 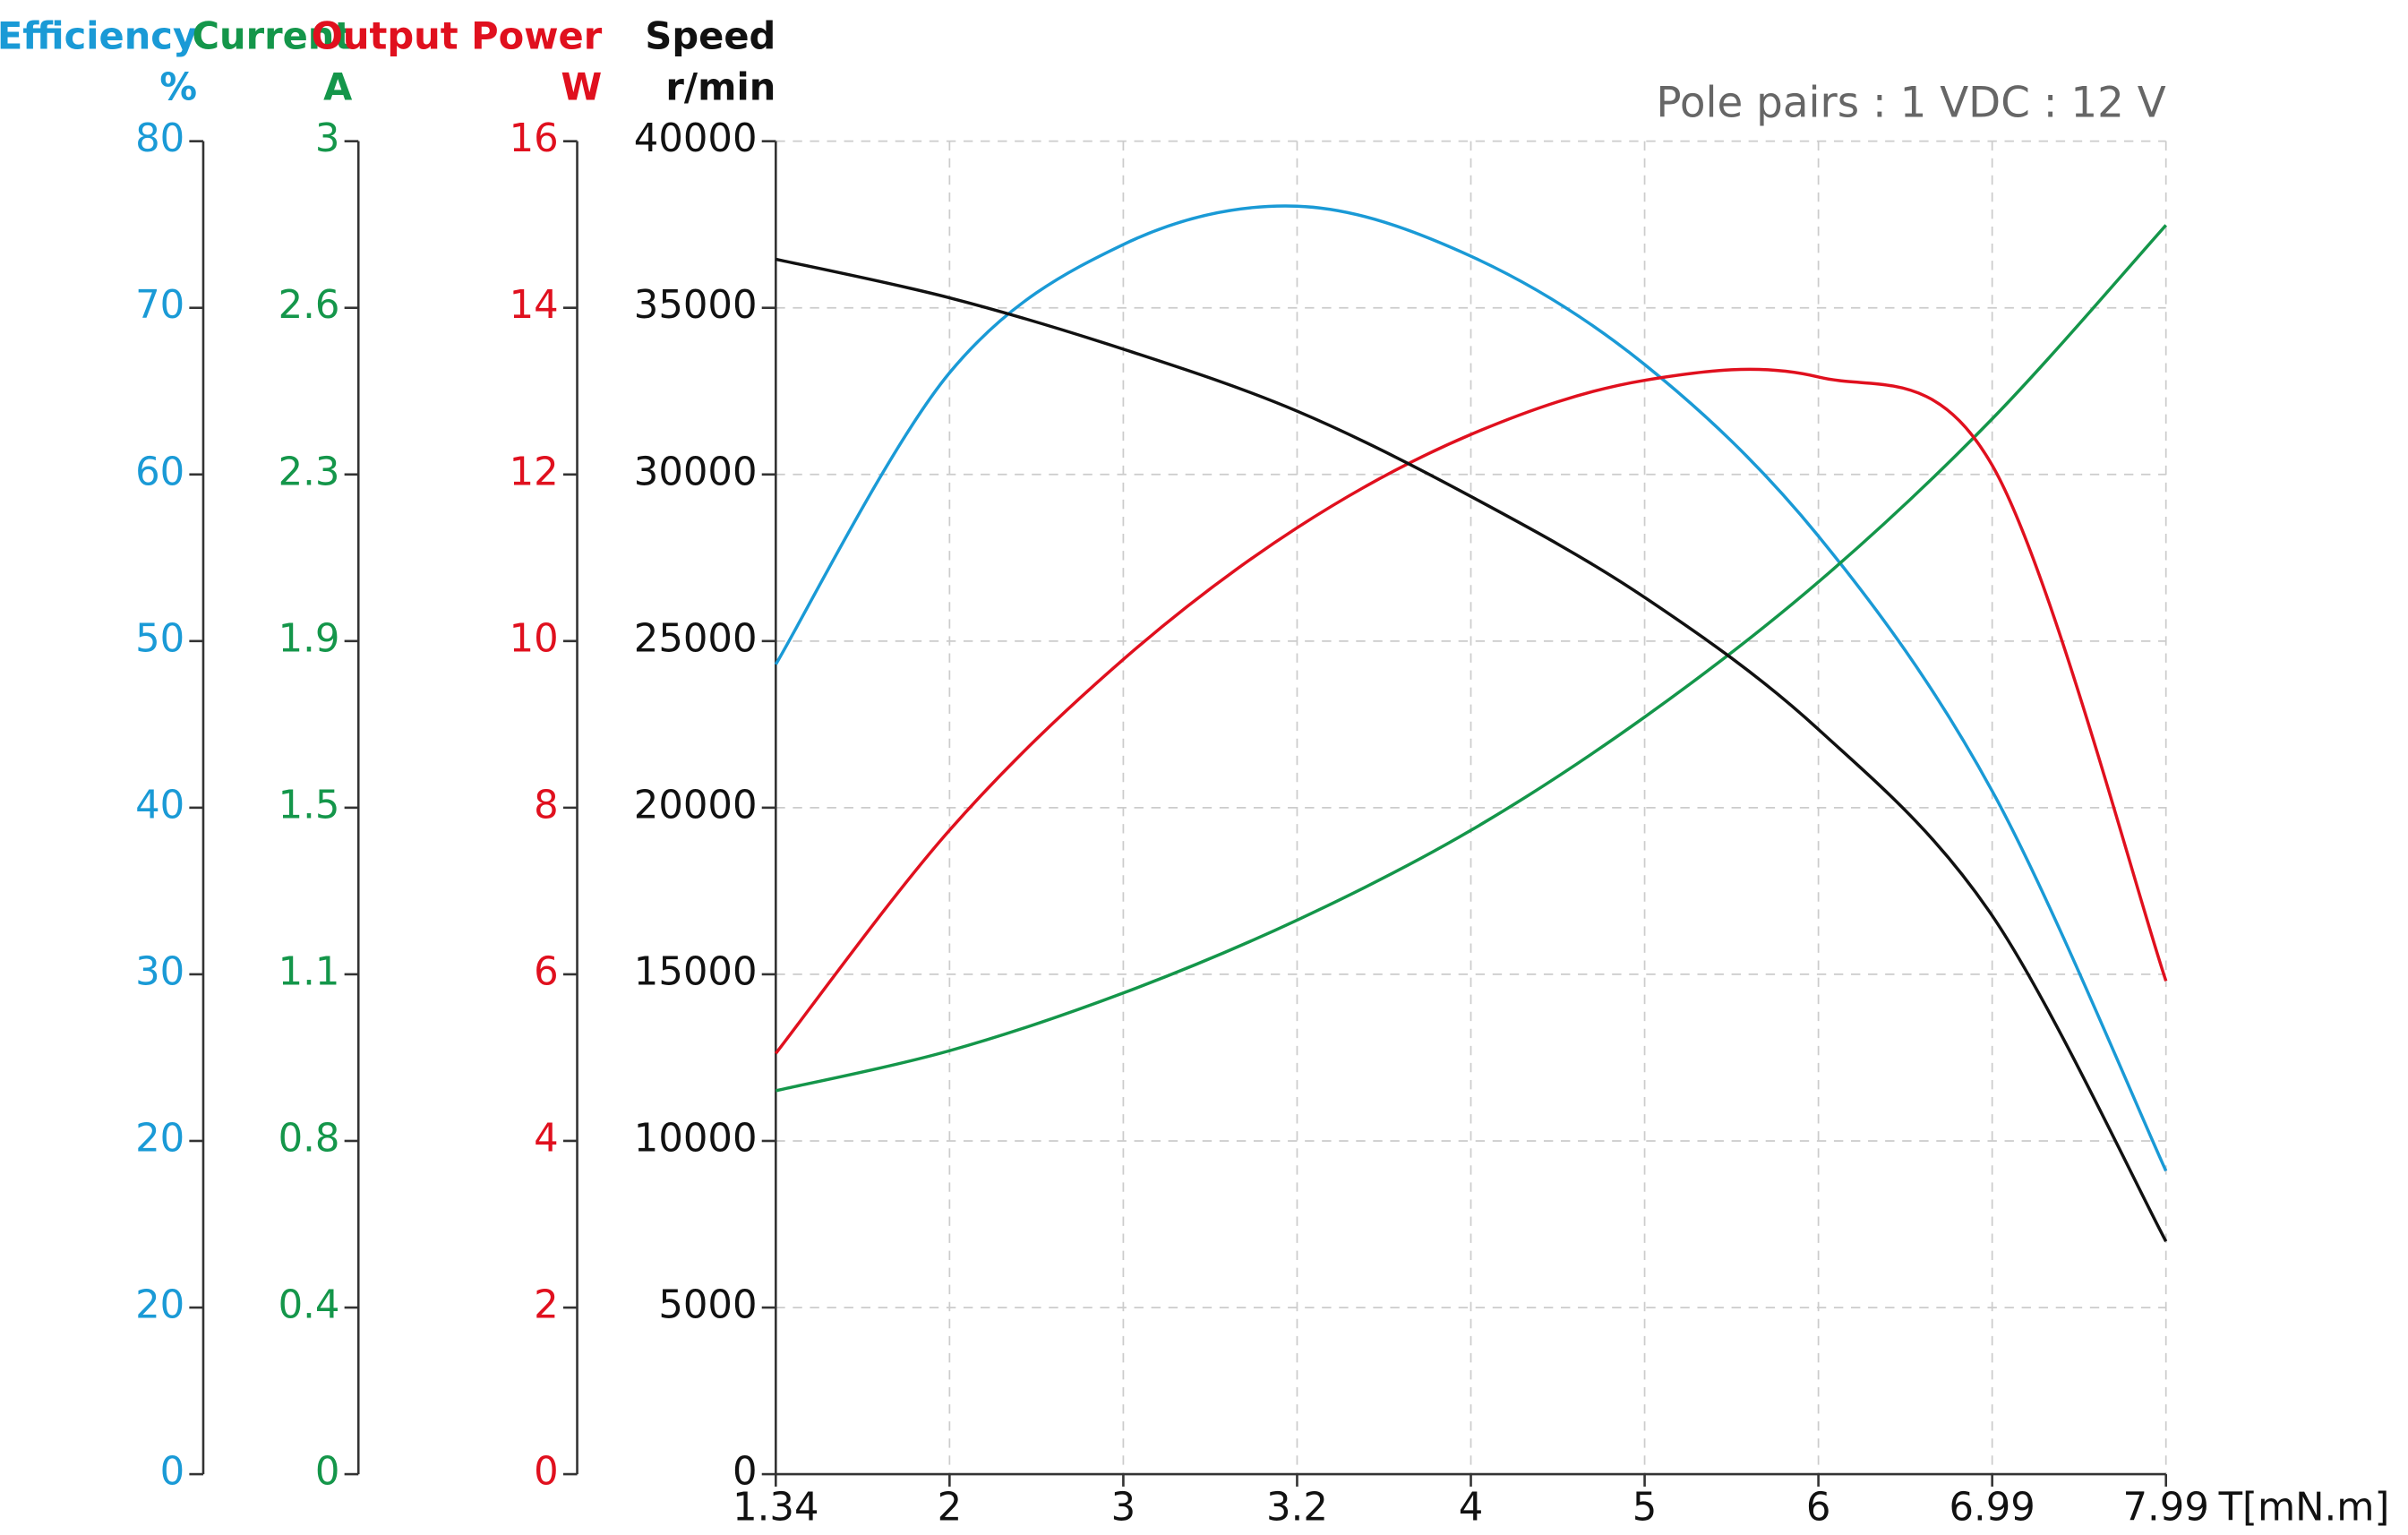 I want to click on y-tick-label: 20000, so click(x=696, y=805).